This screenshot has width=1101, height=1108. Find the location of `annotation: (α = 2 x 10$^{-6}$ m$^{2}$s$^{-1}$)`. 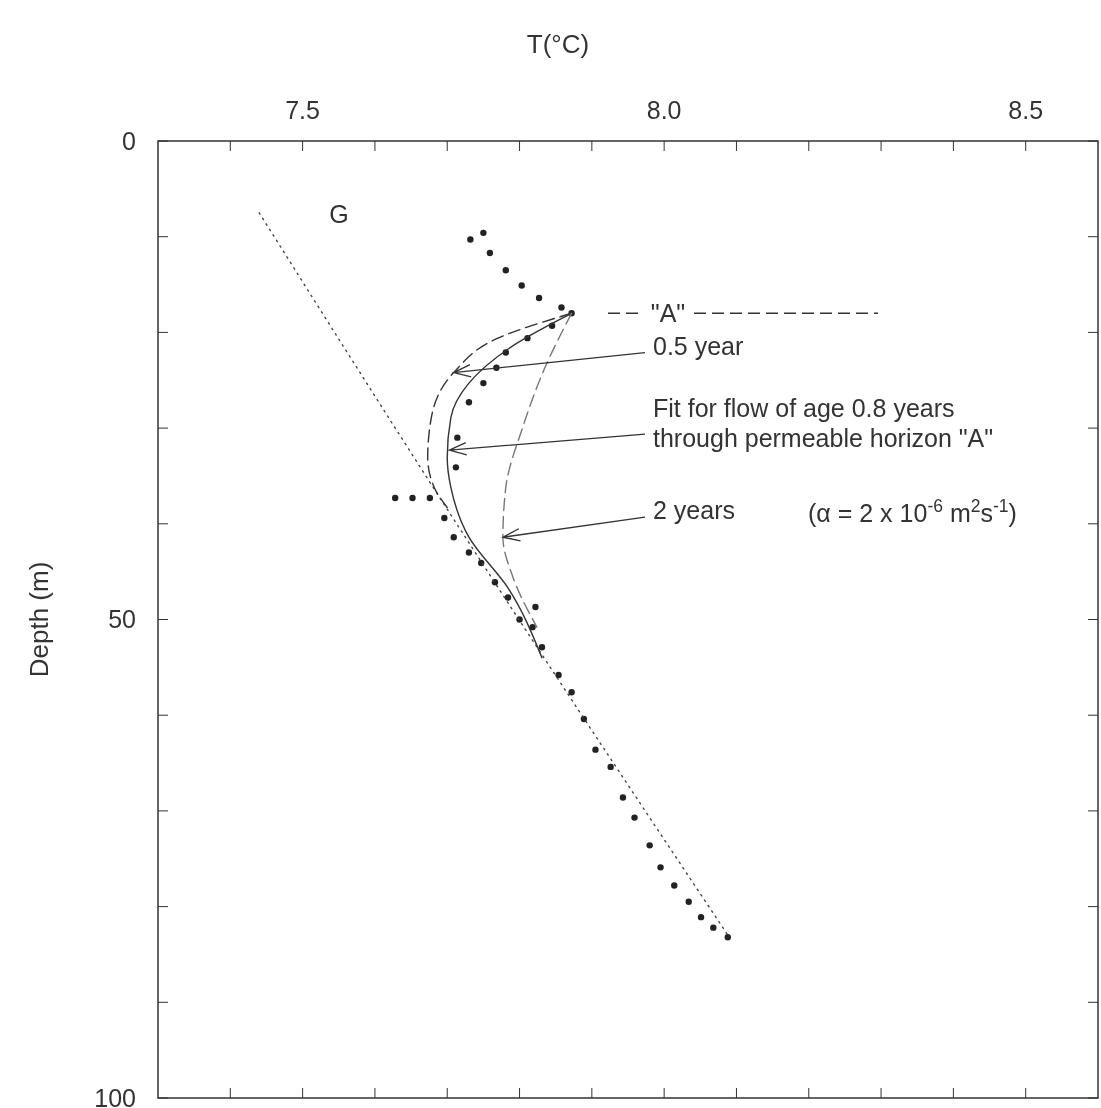

annotation: (α = 2 x 10$^{-6}$ m$^{2}$s$^{-1}$) is located at coordinates (912, 512).